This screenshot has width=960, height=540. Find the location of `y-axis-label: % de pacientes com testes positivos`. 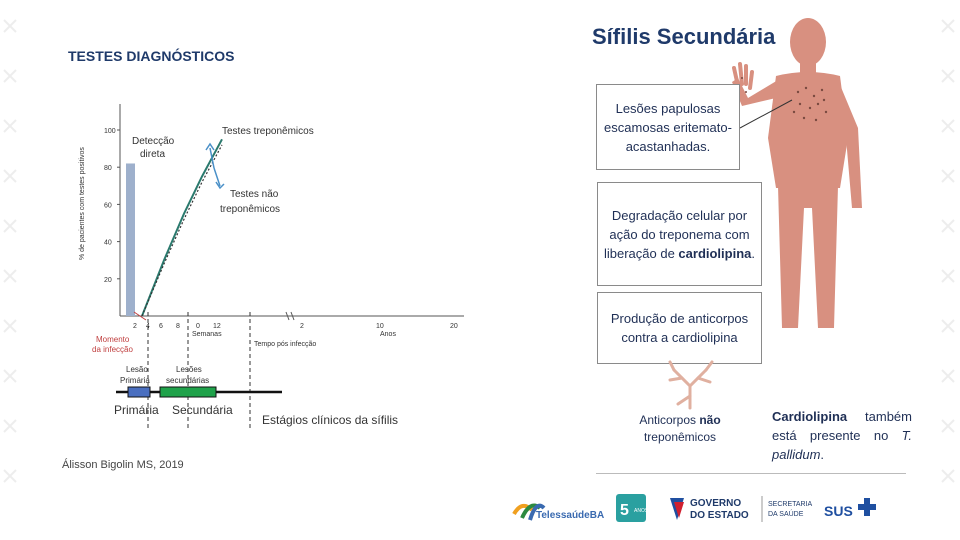

y-axis-label: % de pacientes com testes positivos is located at coordinates (82, 203).